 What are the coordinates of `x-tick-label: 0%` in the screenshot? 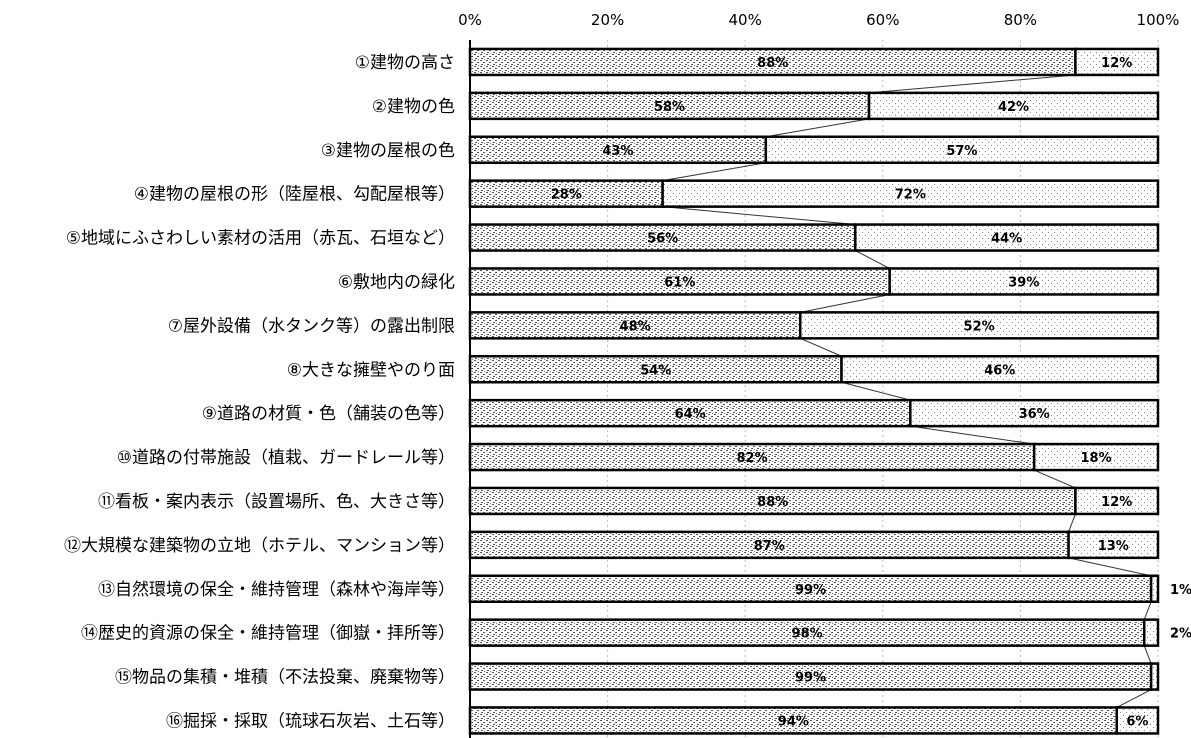 It's located at (470, 20).